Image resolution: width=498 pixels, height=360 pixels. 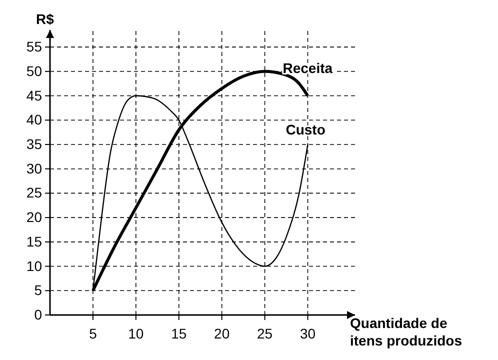 I want to click on y-tick-label: 35, so click(x=34, y=144).